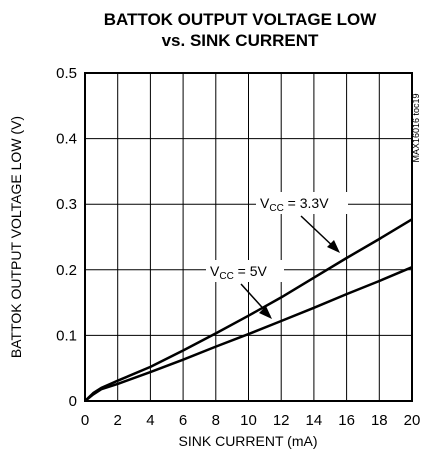 This screenshot has width=424, height=460. Describe the element at coordinates (16, 237) in the screenshot. I see `y-axis-label: BATTOK OUTPUT VOLTAGE LOW (V)` at that location.